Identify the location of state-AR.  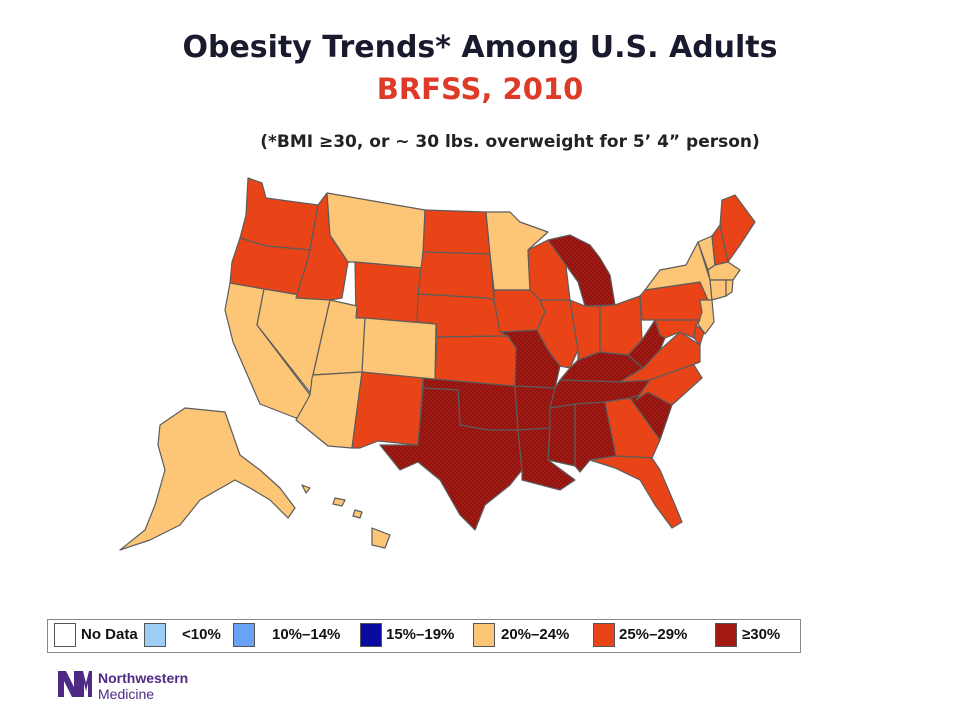
(535, 408).